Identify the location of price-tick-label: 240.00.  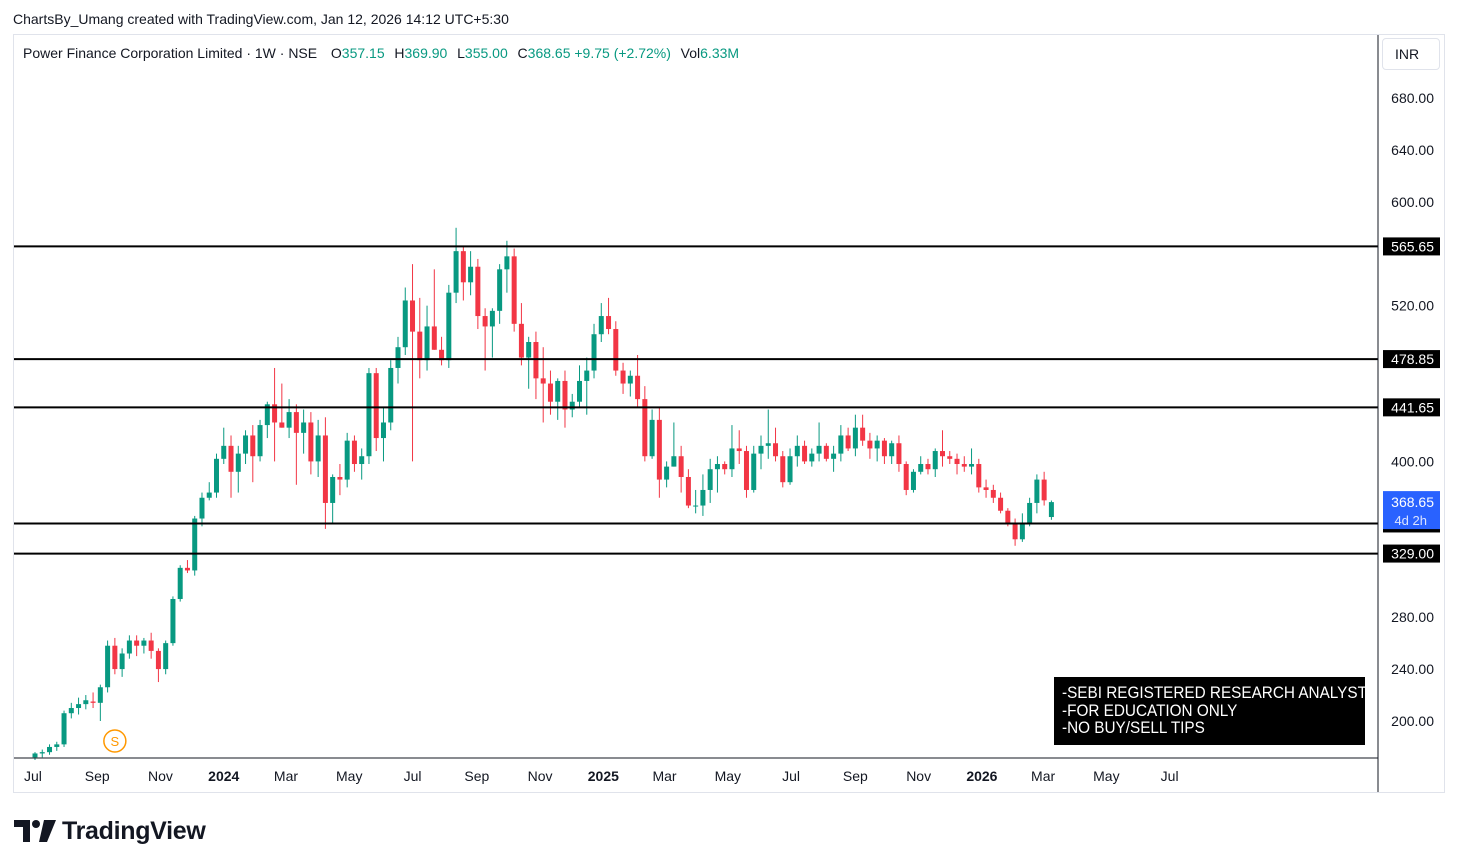
(1412, 669).